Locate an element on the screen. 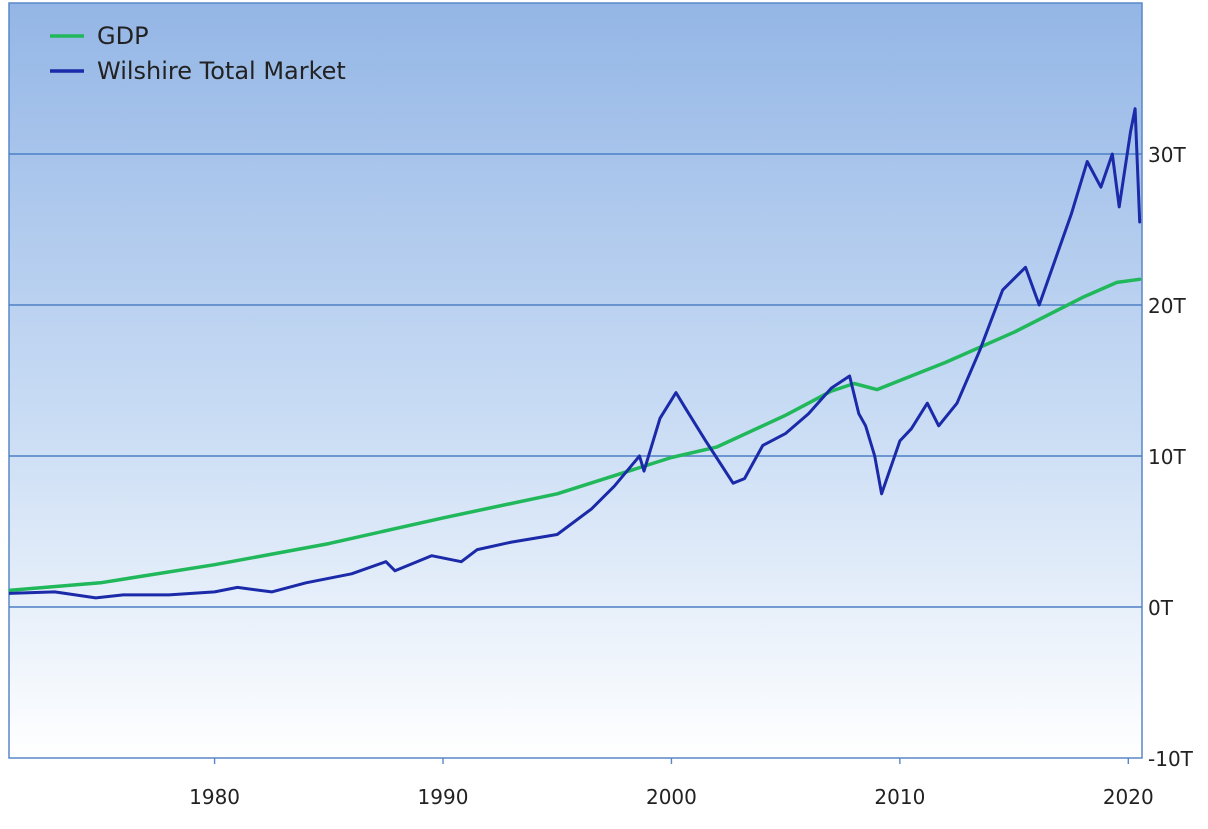  x-axis: 1980 1990 2000 2010 2020 is located at coordinates (671, 783).